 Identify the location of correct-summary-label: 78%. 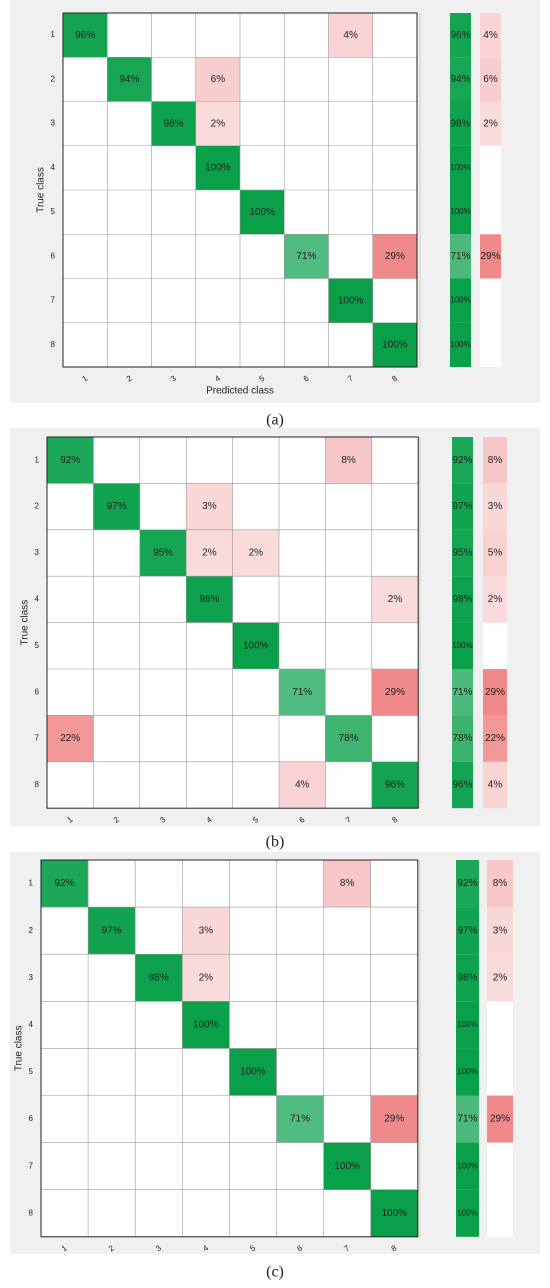
(462, 738).